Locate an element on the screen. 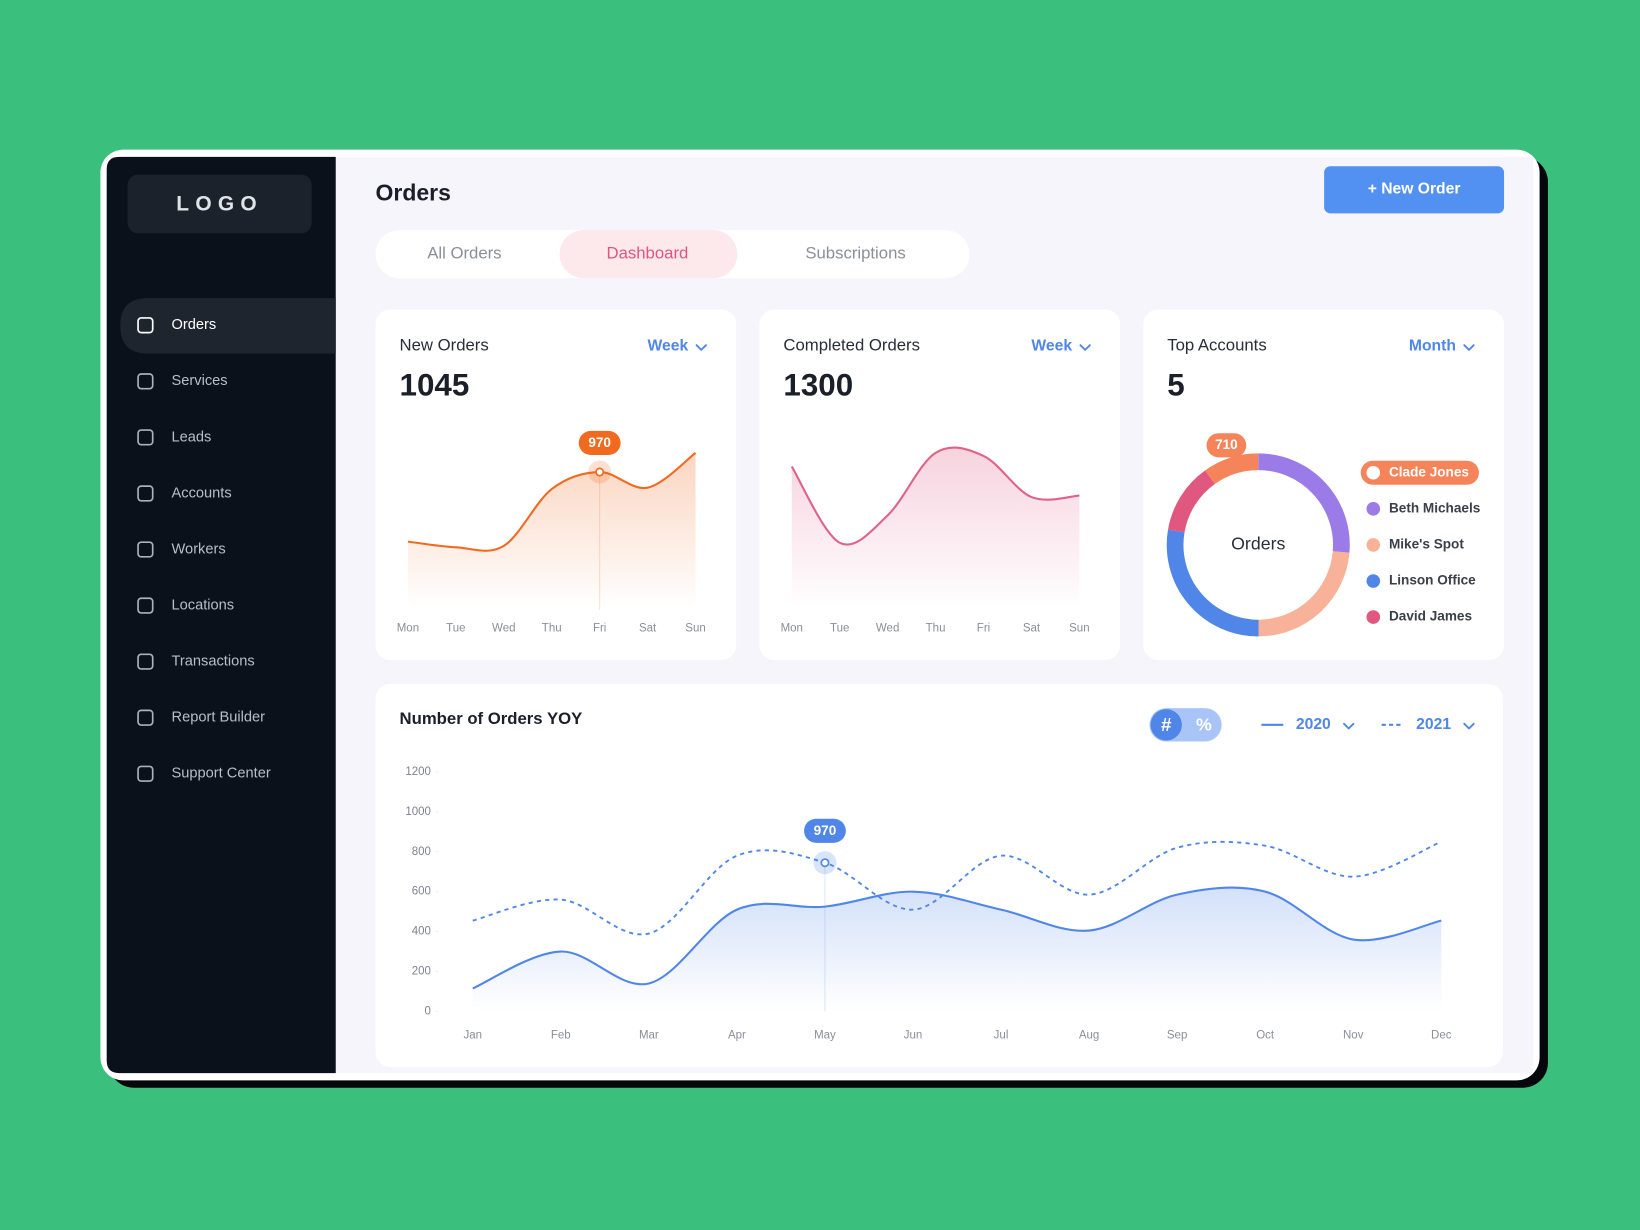  y-tick-label: 1000 is located at coordinates (418, 812).